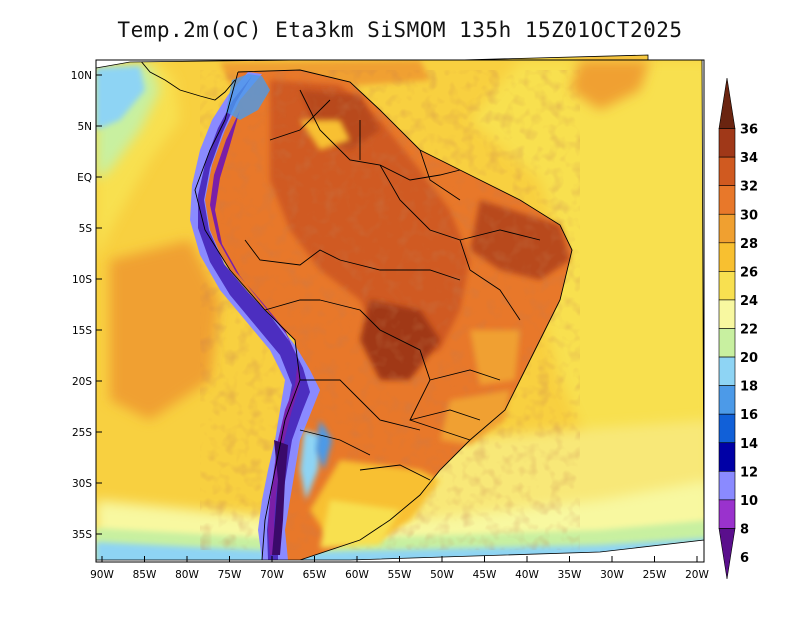 This screenshot has height=618, width=800. I want to click on lon-tick-label: 20W, so click(697, 575).